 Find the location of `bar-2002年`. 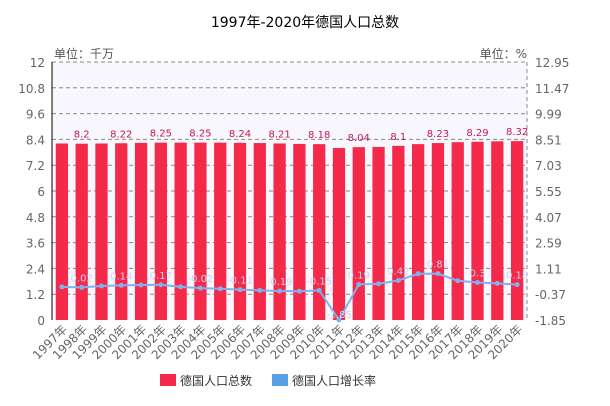

bar-2002年 is located at coordinates (160, 231).